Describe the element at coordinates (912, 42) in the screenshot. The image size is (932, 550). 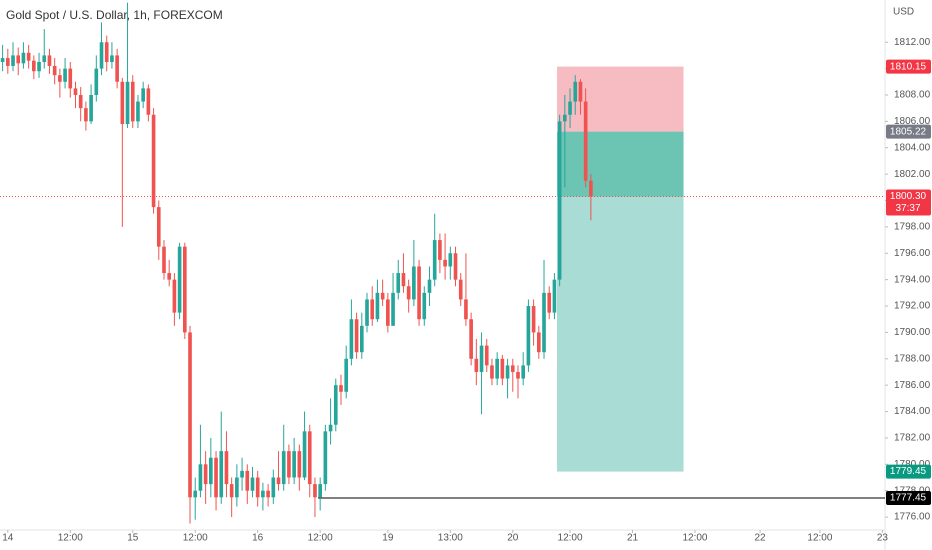
I see `y-tick-label: 1812.00` at that location.